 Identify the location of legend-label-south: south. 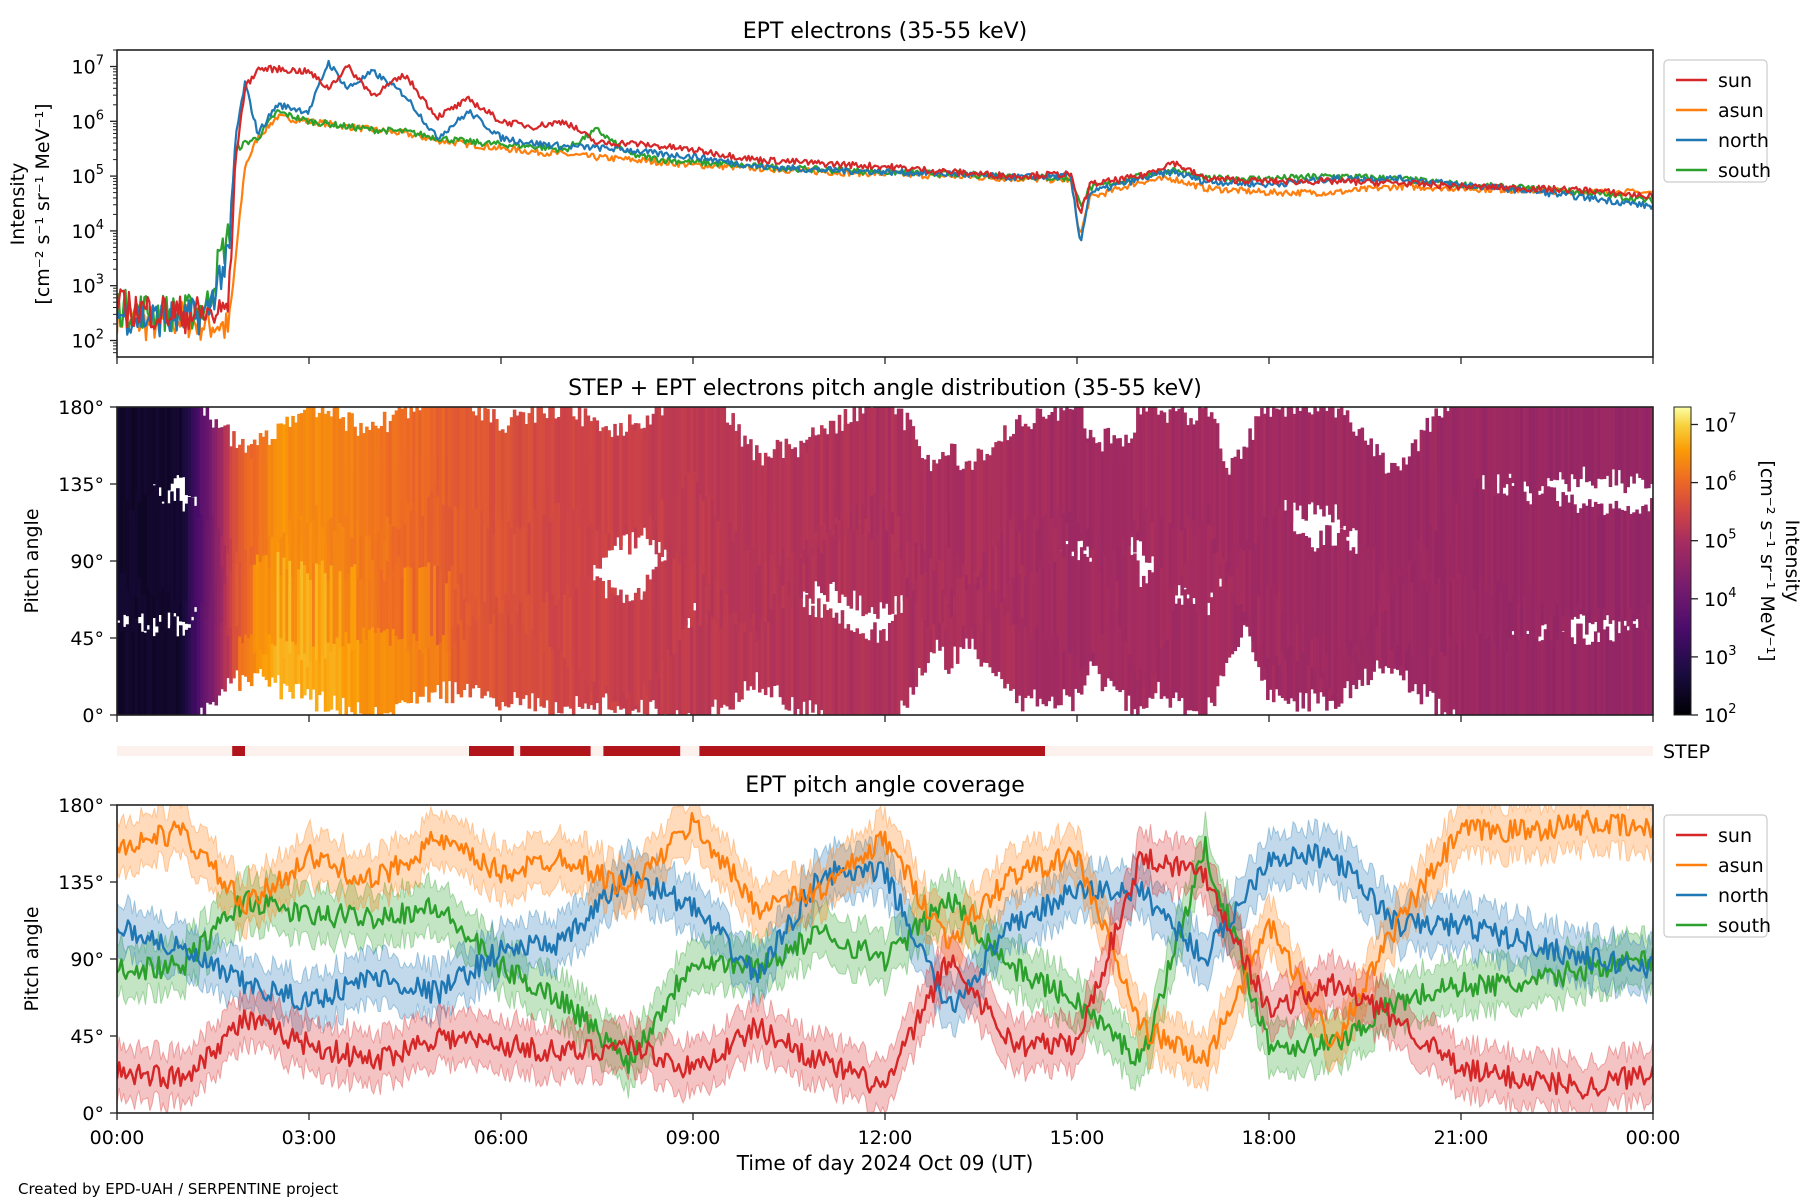
(1744, 171).